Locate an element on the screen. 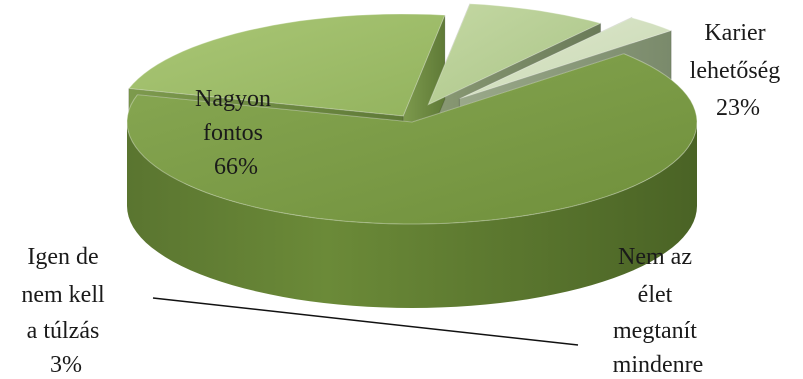 This screenshot has height=379, width=803. slice-label-line: fontos is located at coordinates (233, 133).